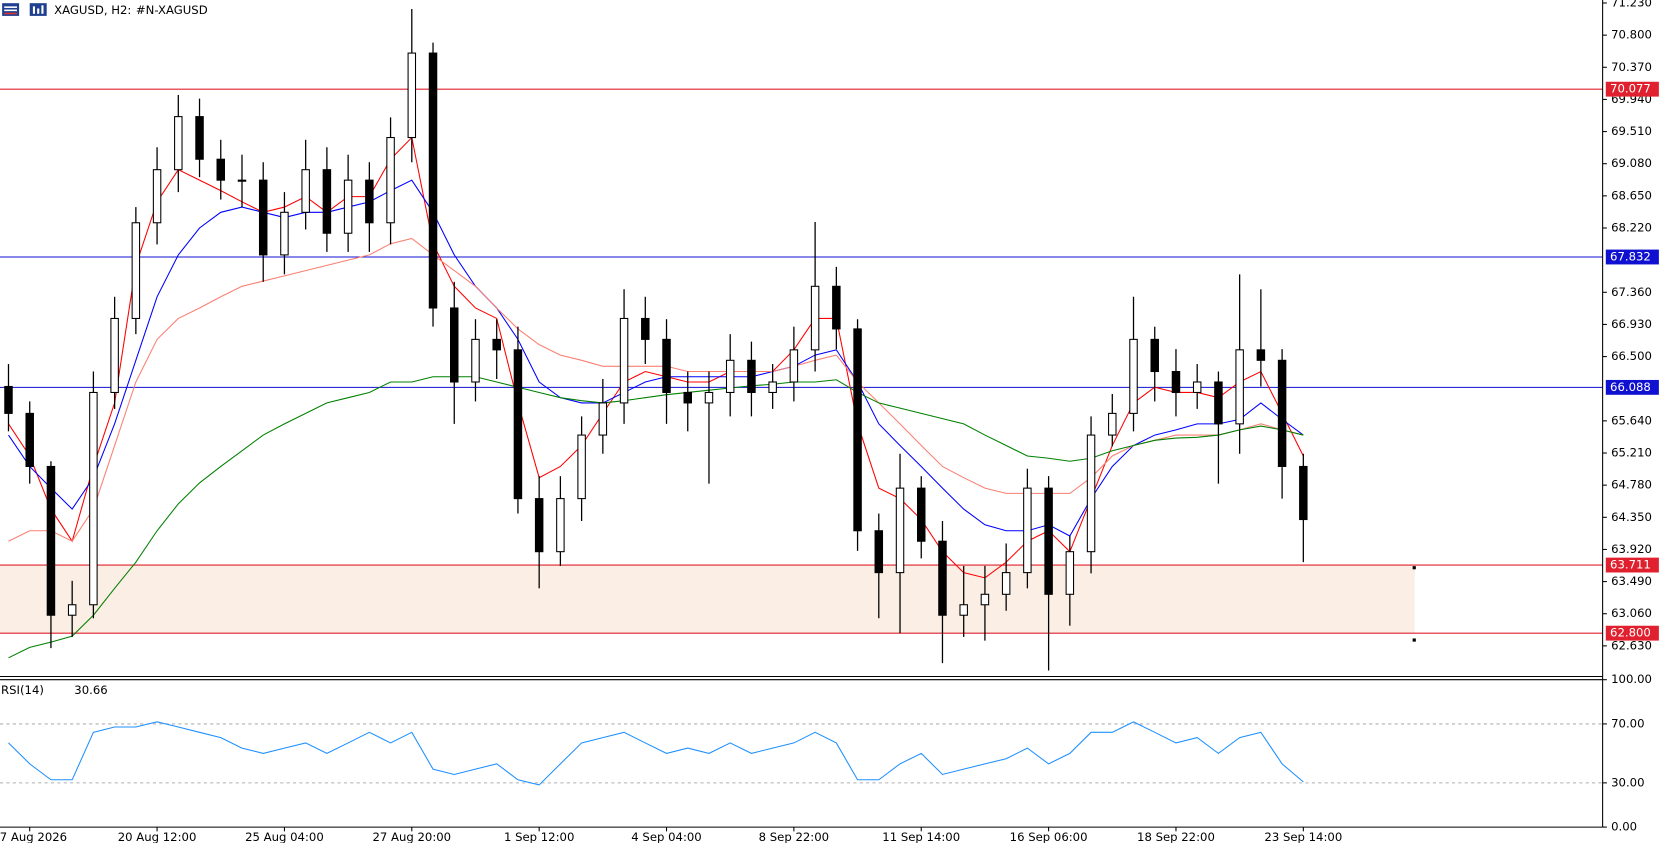  What do you see at coordinates (1303, 836) in the screenshot?
I see `x-tick-label: 23 Sep 14:00` at bounding box center [1303, 836].